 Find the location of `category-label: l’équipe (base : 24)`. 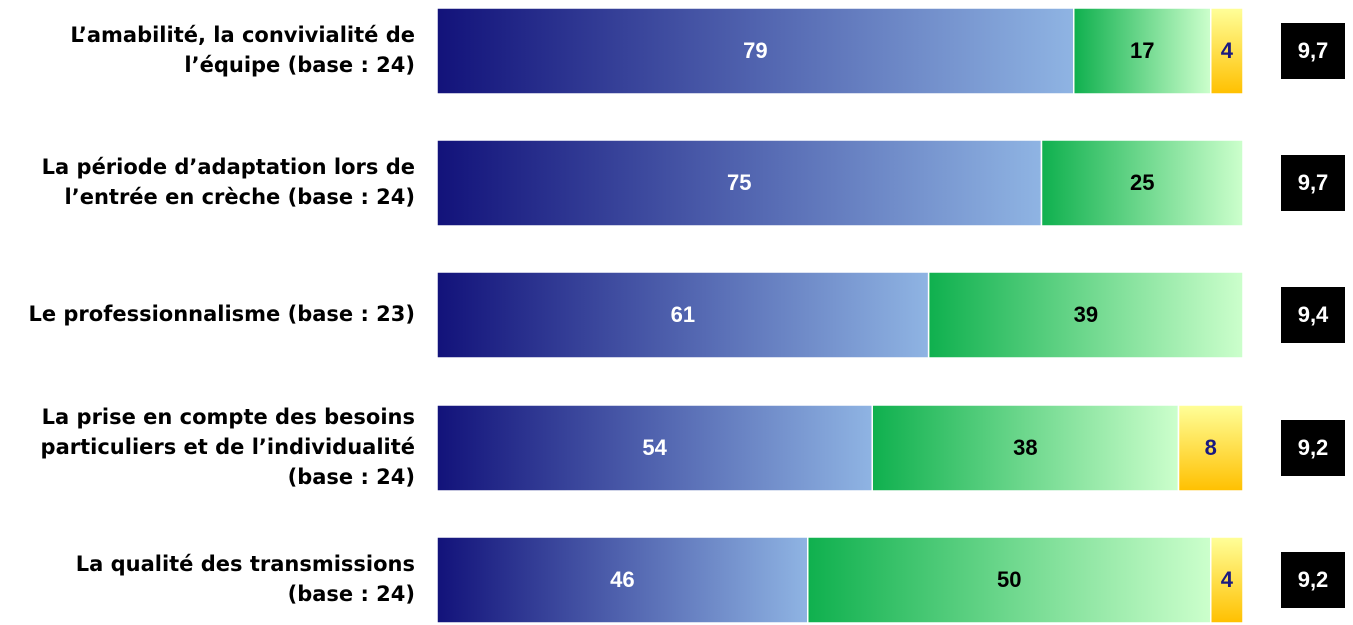

category-label: l’équipe (base : 24) is located at coordinates (299, 65).